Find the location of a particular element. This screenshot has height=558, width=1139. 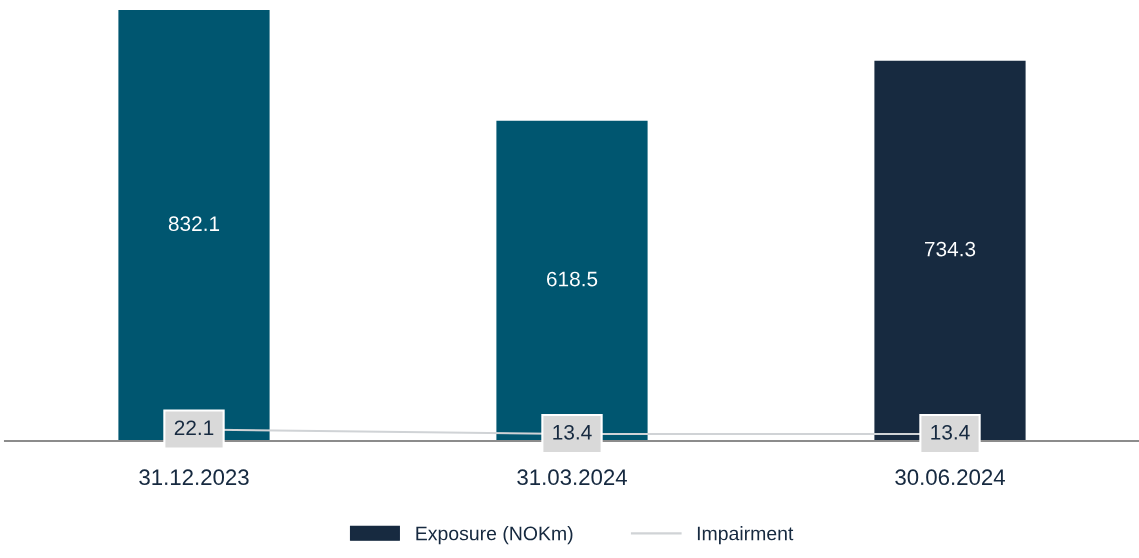

data-label: 734.3 is located at coordinates (950, 249).